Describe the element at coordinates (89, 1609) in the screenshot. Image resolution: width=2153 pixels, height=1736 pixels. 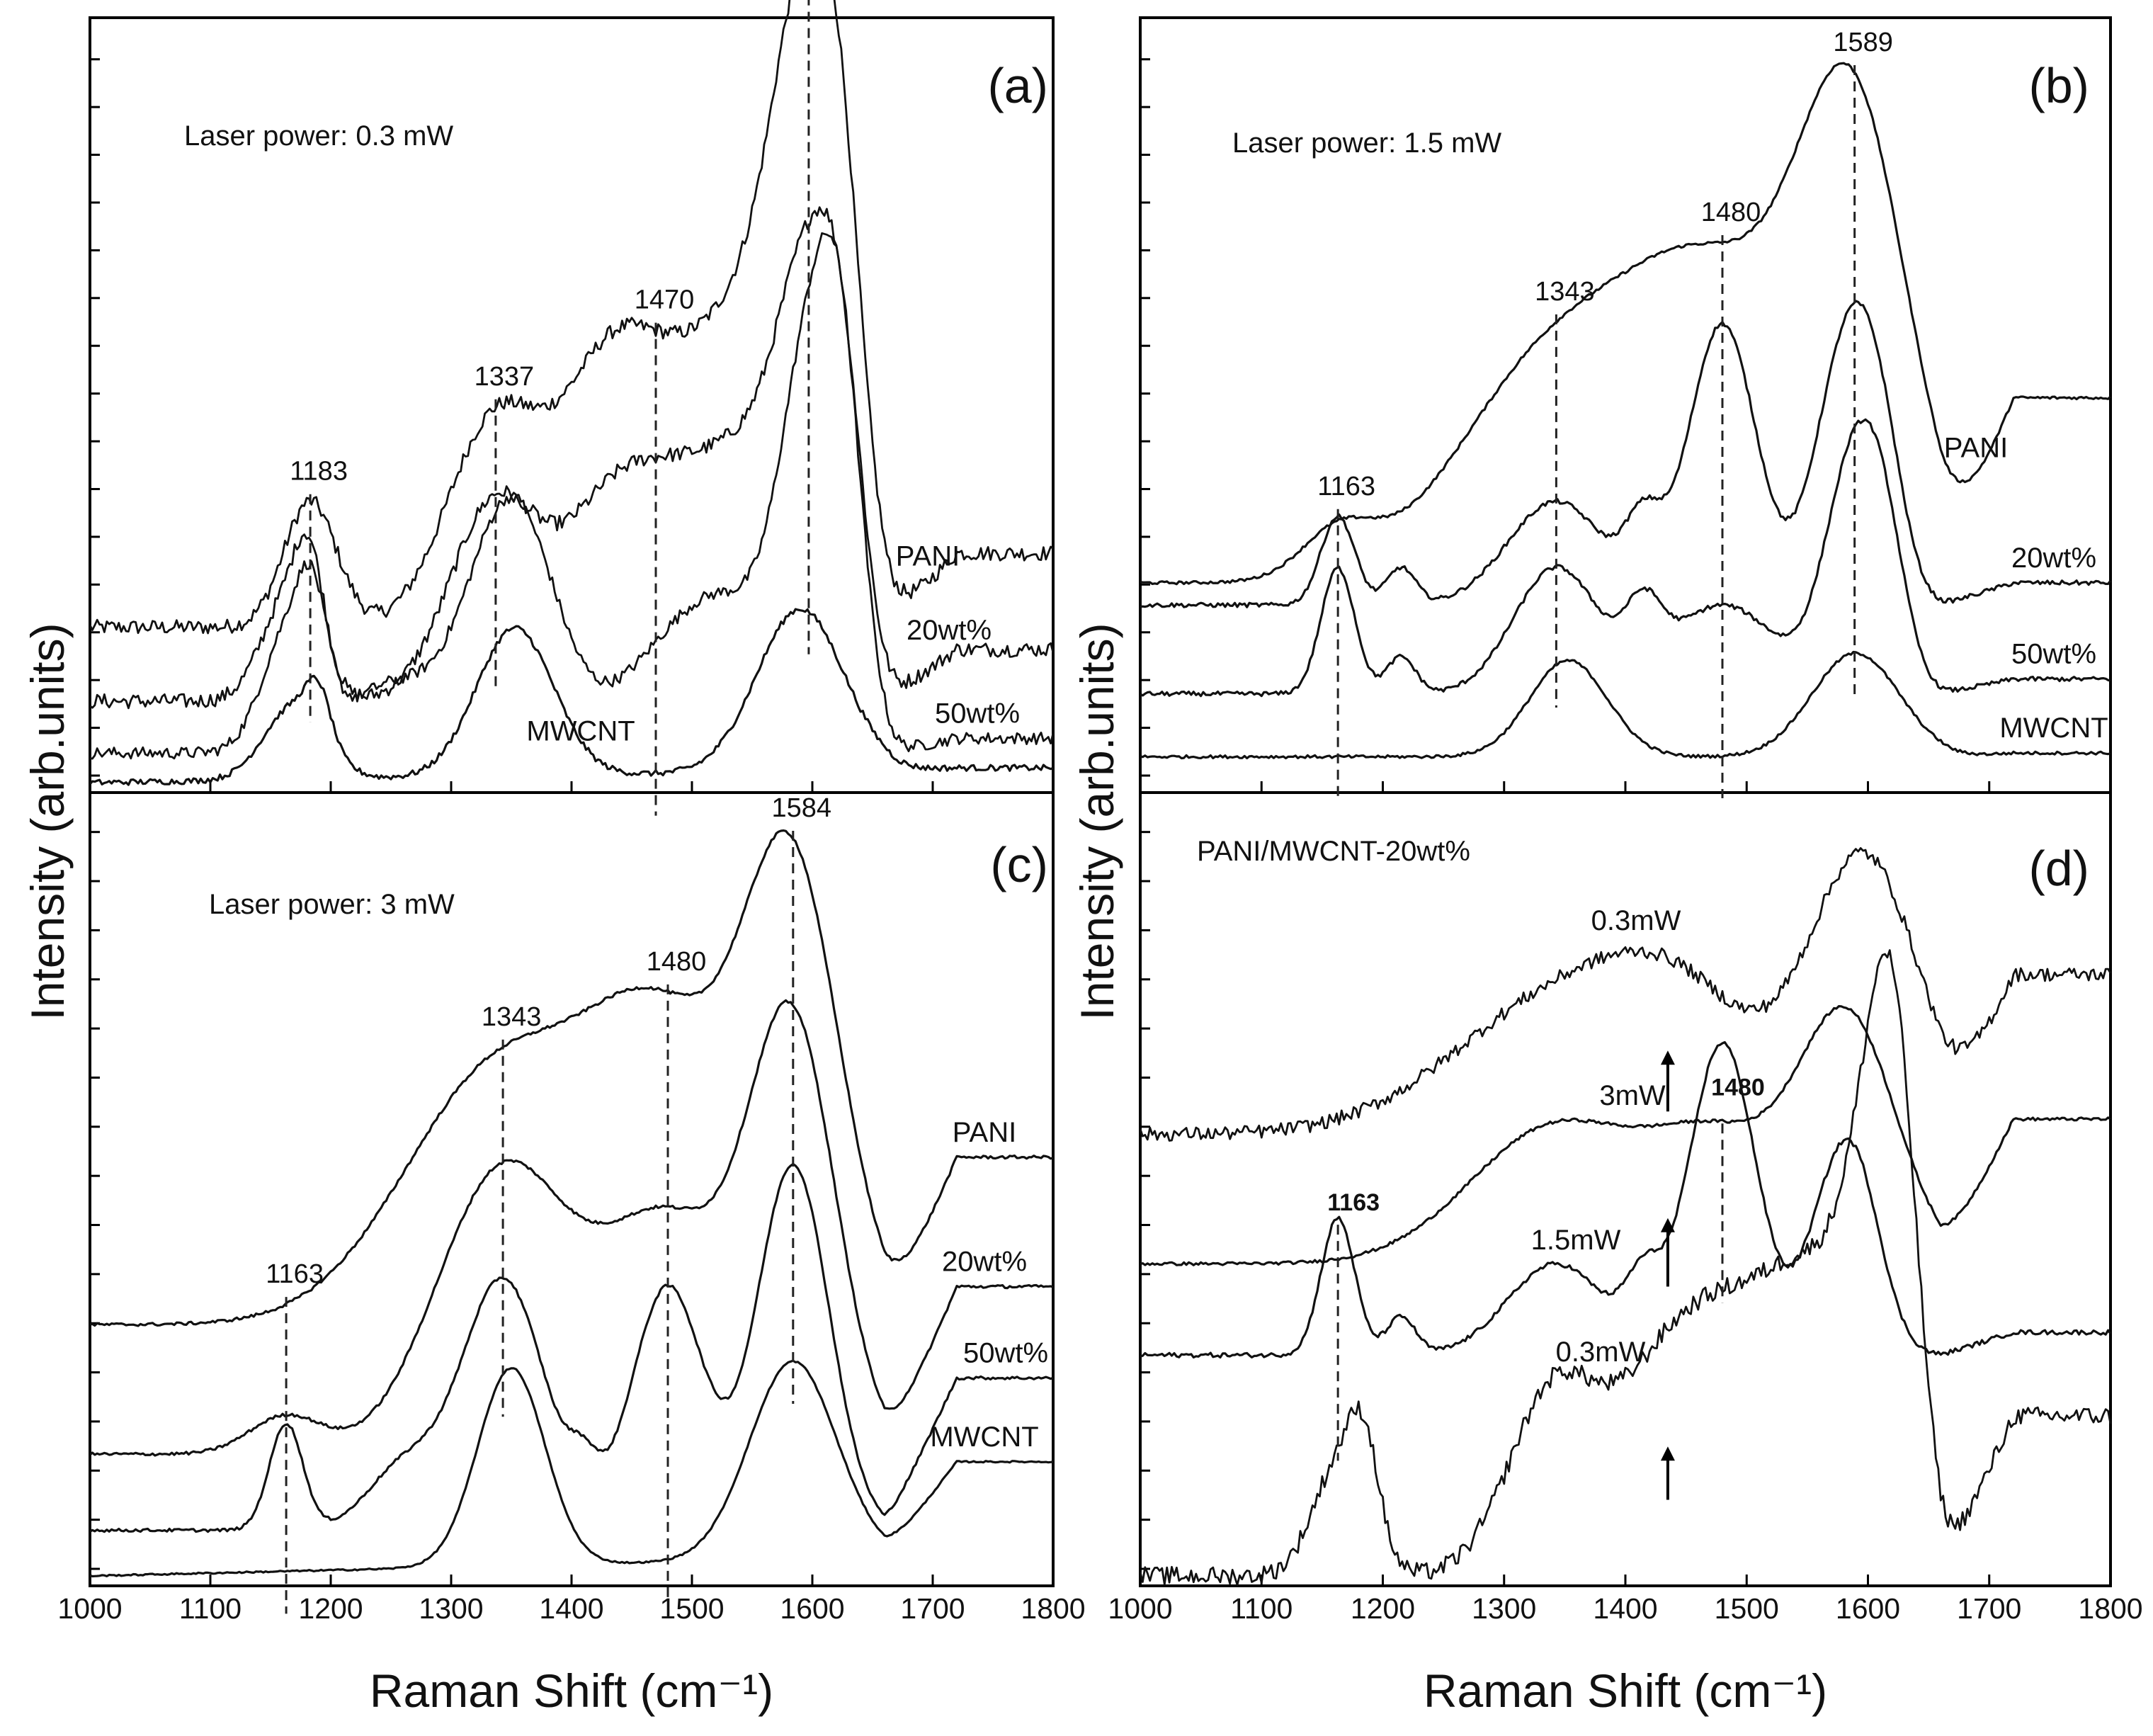
I see `panel-c-xtick-label: 1000` at that location.